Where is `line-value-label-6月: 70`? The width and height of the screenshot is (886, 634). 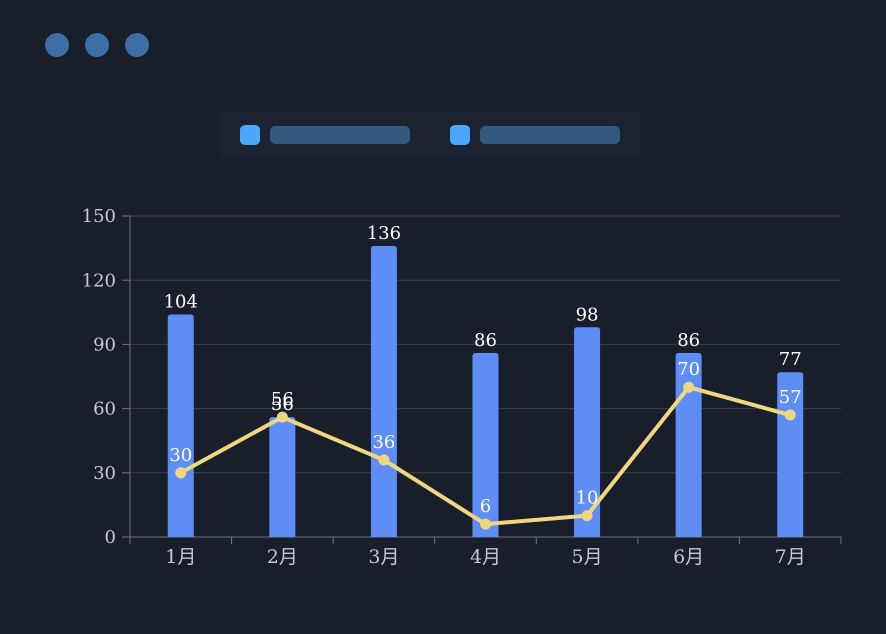
line-value-label-6月: 70 is located at coordinates (688, 369).